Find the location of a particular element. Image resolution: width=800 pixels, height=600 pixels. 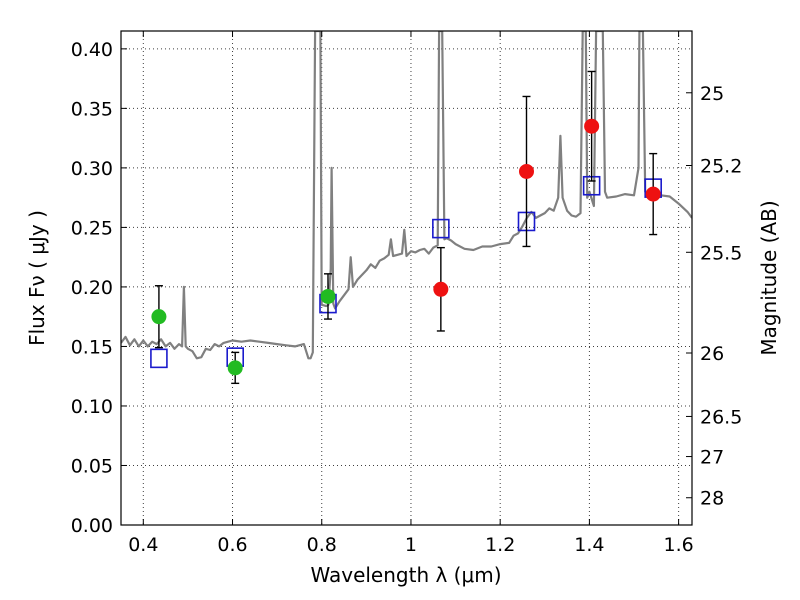

y-tick-label: 0.00 is located at coordinates (92, 526).